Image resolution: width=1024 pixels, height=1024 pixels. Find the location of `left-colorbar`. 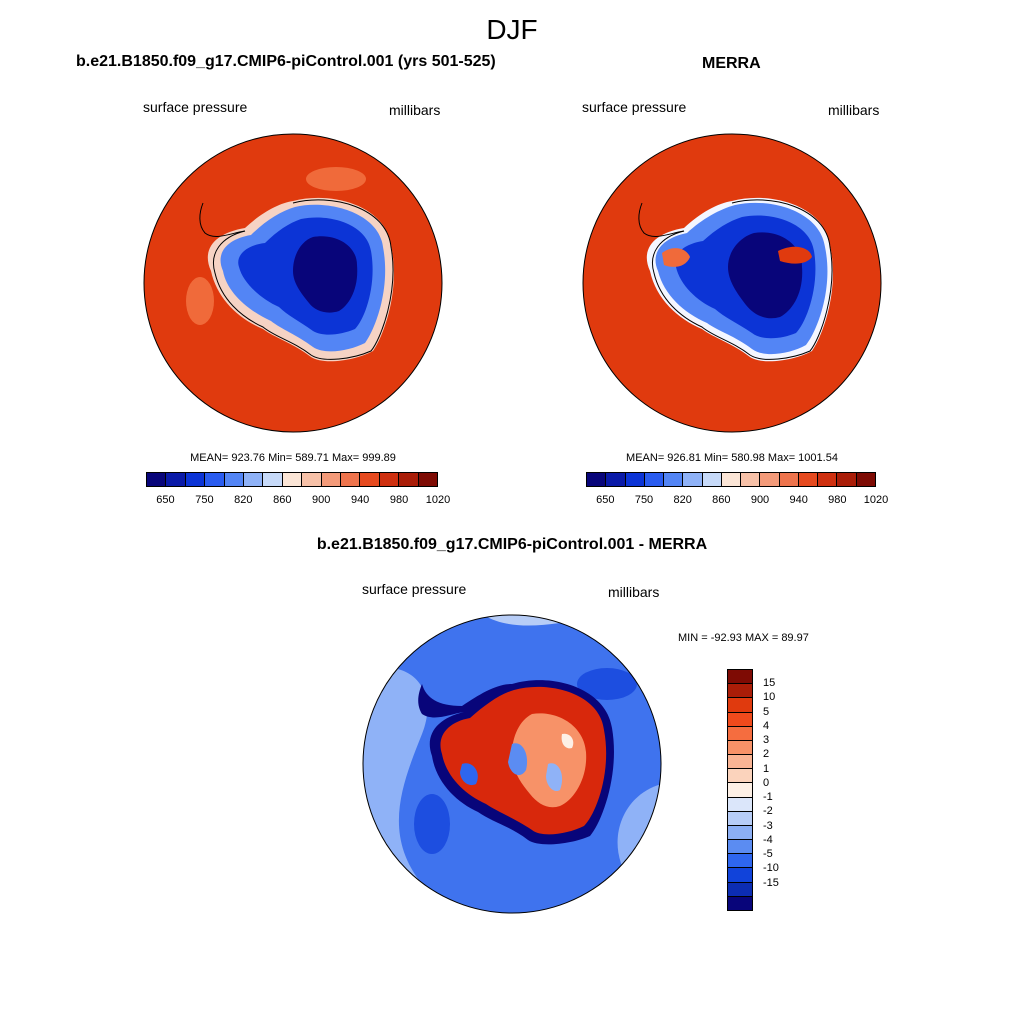

left-colorbar is located at coordinates (292, 479).